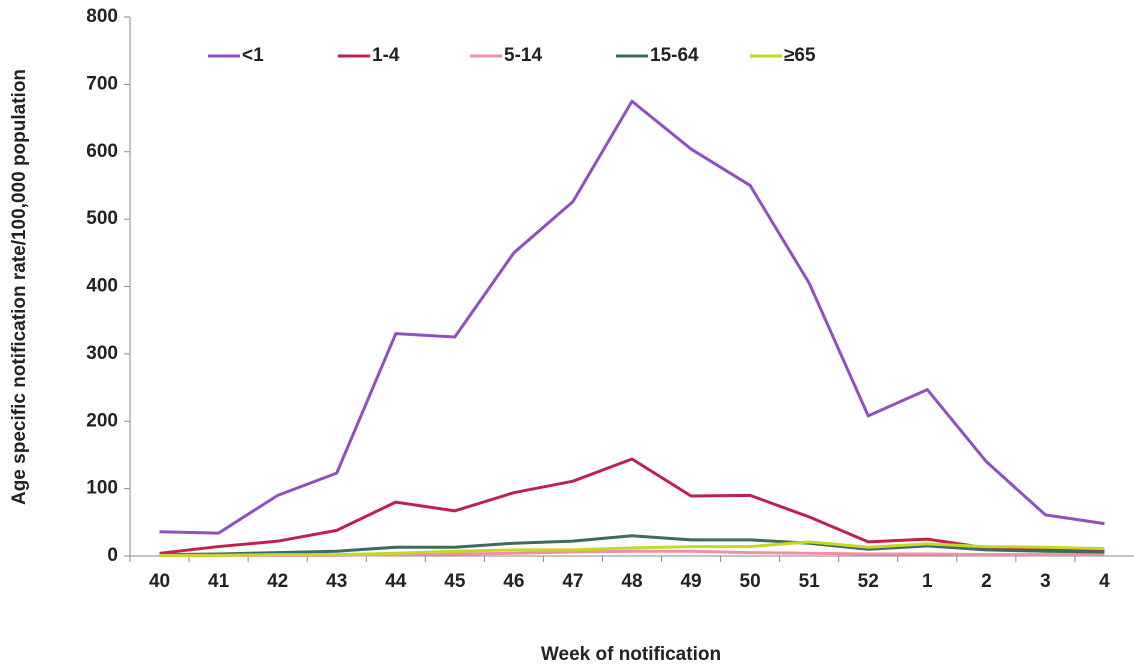  Describe the element at coordinates (690, 581) in the screenshot. I see `x-tick-label: 49` at that location.